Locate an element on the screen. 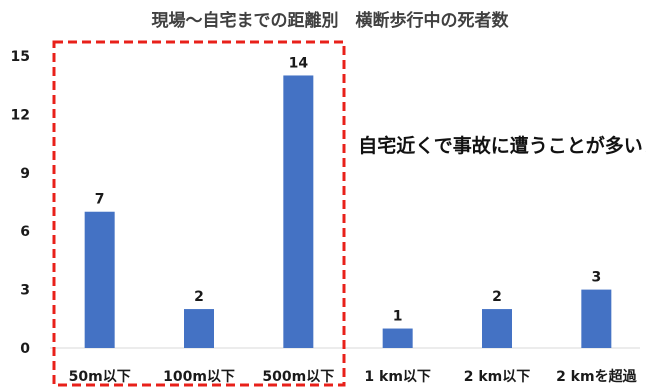 The image size is (646, 388). category-label: 2 kmを超過 is located at coordinates (597, 376).